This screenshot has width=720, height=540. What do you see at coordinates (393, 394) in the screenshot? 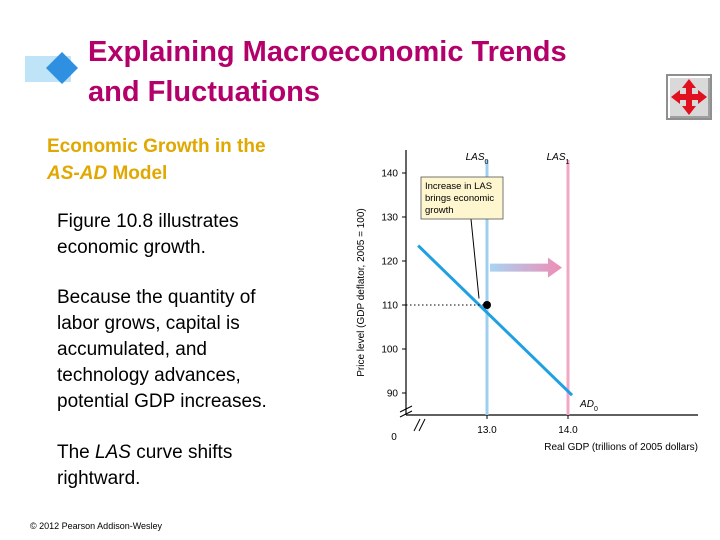
I see `y-tick-label: 90` at bounding box center [393, 394].